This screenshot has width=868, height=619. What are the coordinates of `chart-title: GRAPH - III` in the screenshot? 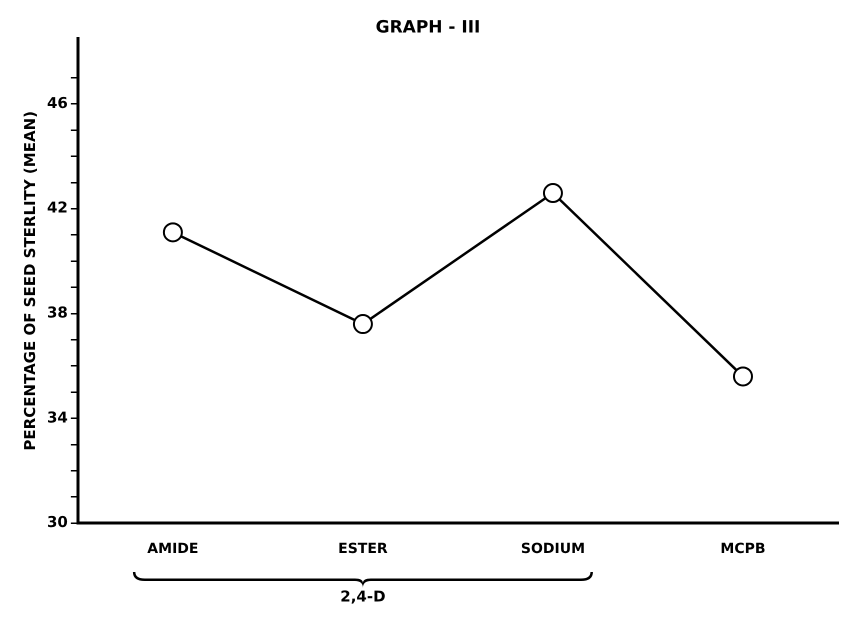 It's located at (428, 28).